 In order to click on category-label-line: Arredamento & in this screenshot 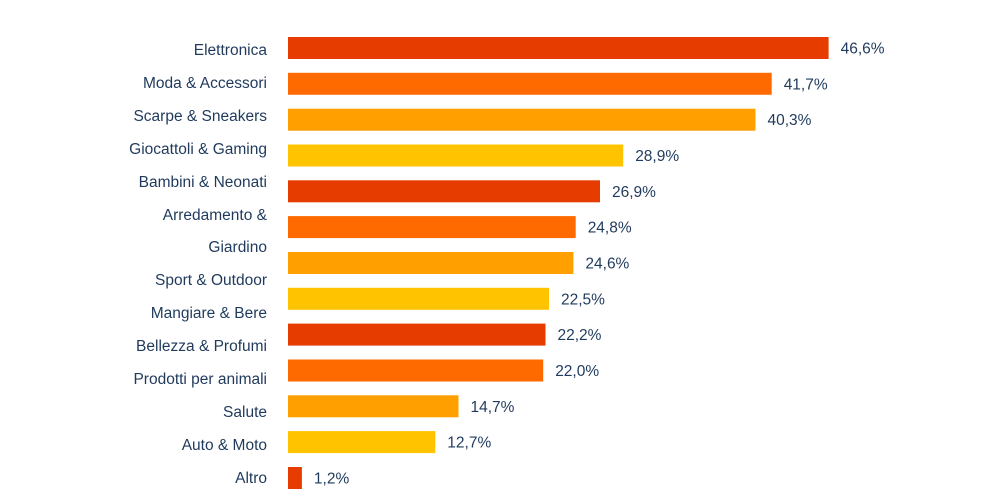, I will do `click(215, 215)`.